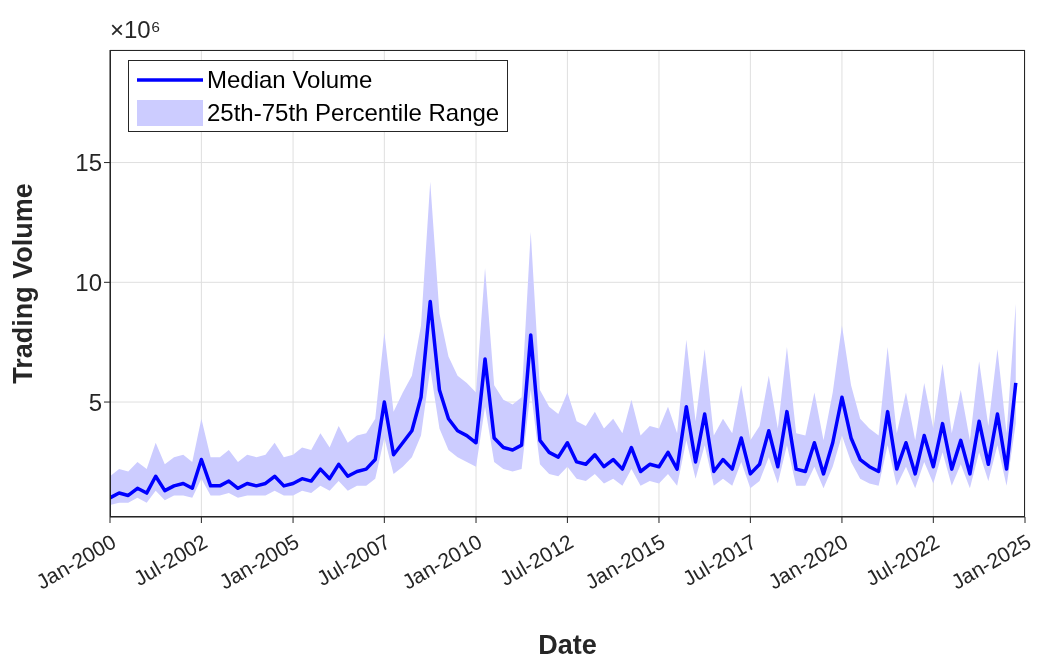 The width and height of the screenshot is (1043, 666). I want to click on y-tick-label: 5, so click(95, 402).